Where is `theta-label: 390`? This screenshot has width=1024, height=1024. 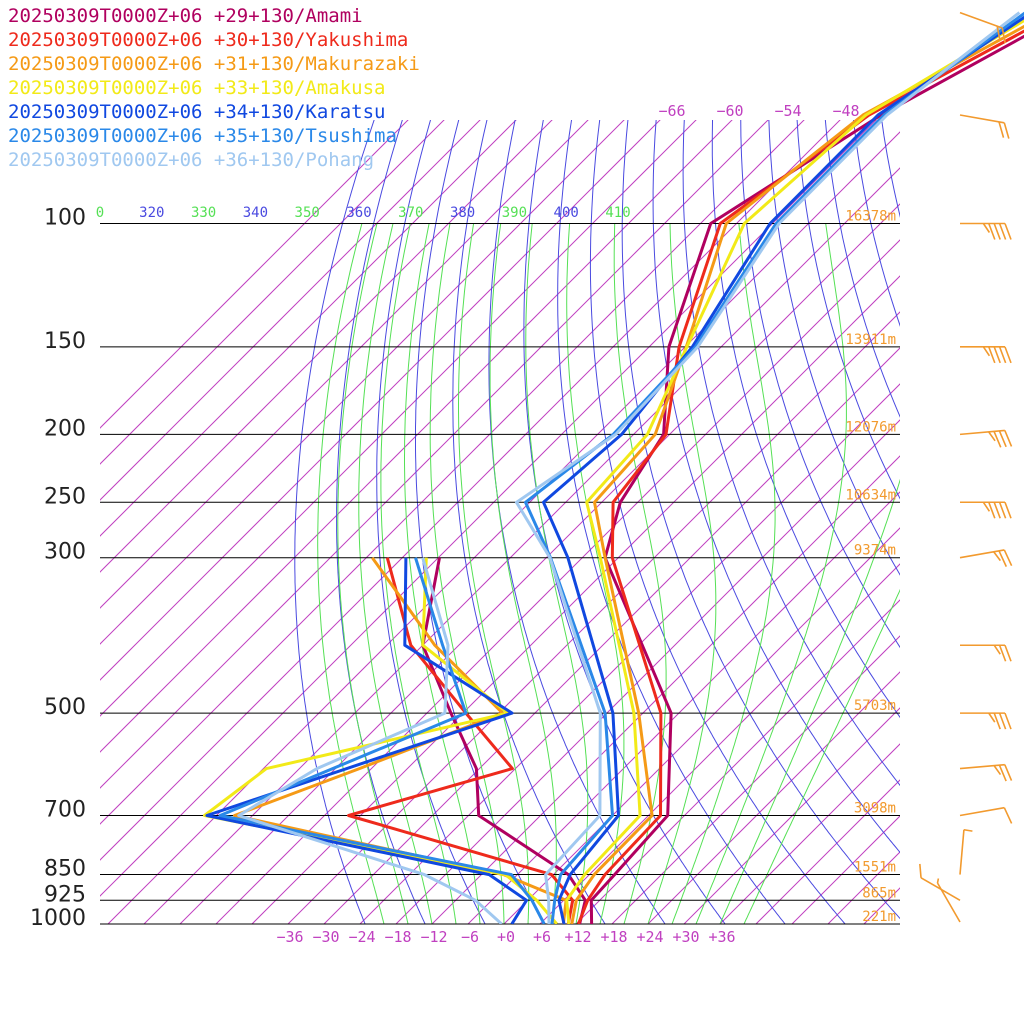
theta-label: 390 is located at coordinates (514, 213).